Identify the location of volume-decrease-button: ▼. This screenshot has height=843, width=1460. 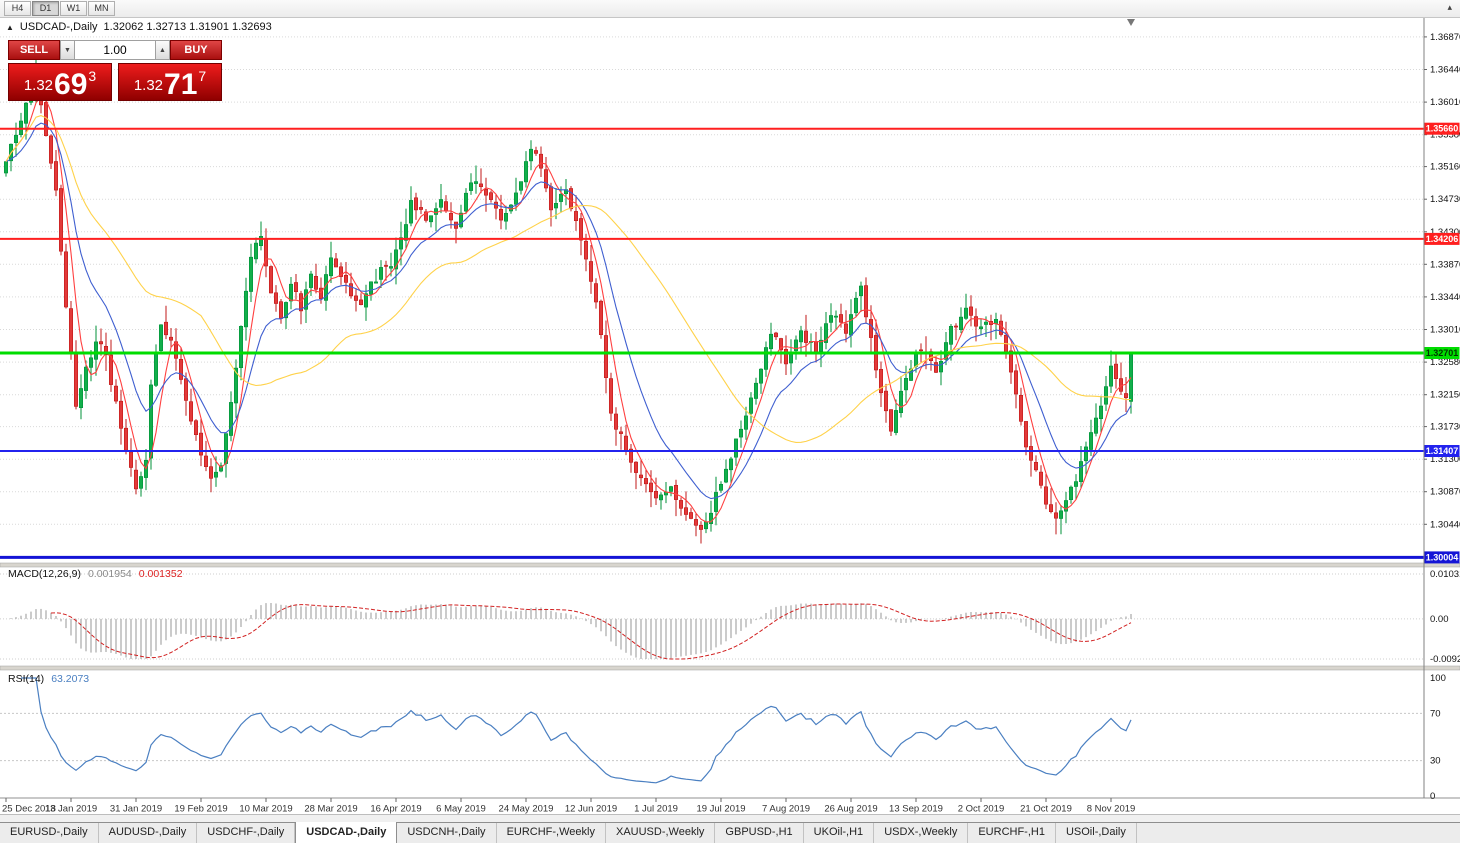
(67, 50).